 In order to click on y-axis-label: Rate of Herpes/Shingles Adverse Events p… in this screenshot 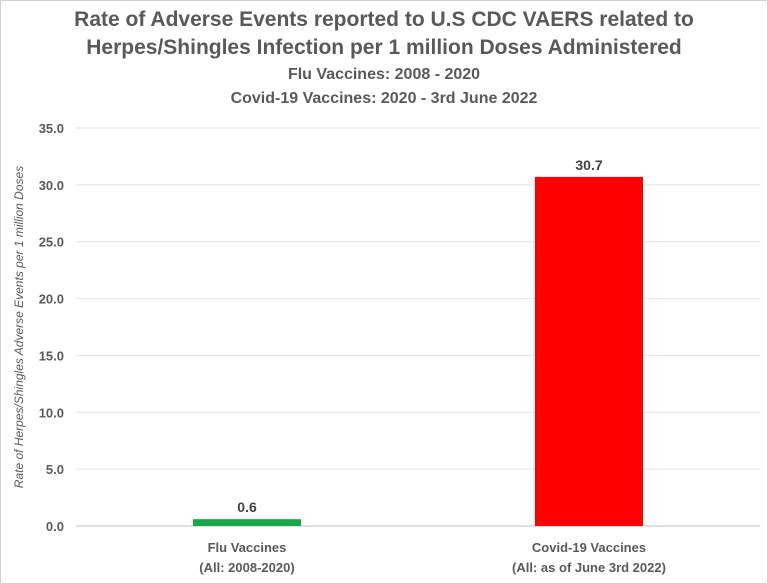, I will do `click(19, 327)`.